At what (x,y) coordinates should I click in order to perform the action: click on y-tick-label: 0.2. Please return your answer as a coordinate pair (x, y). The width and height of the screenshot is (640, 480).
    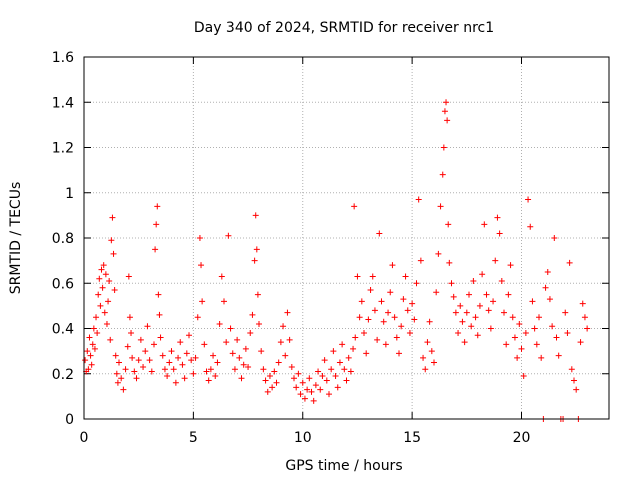
    Looking at the image, I should click on (63, 375).